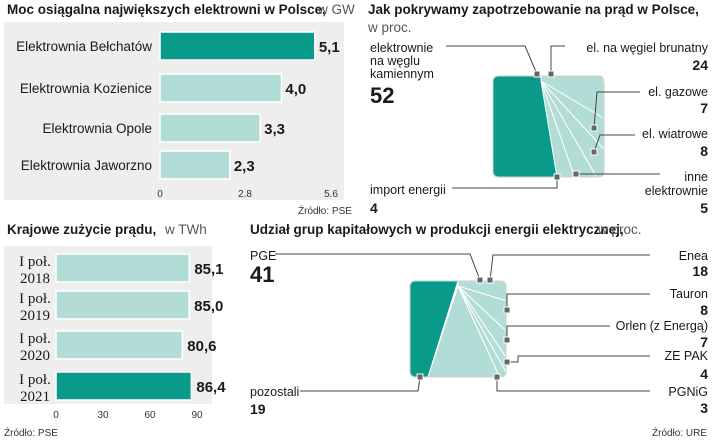  What do you see at coordinates (704, 408) in the screenshot?
I see `slice-value: 3` at bounding box center [704, 408].